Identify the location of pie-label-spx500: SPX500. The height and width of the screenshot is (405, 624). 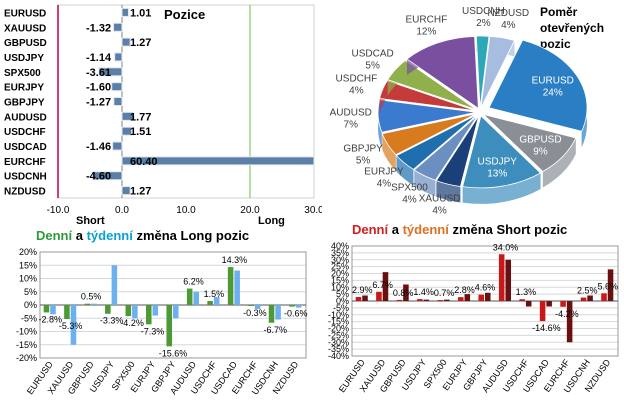
(409, 188).